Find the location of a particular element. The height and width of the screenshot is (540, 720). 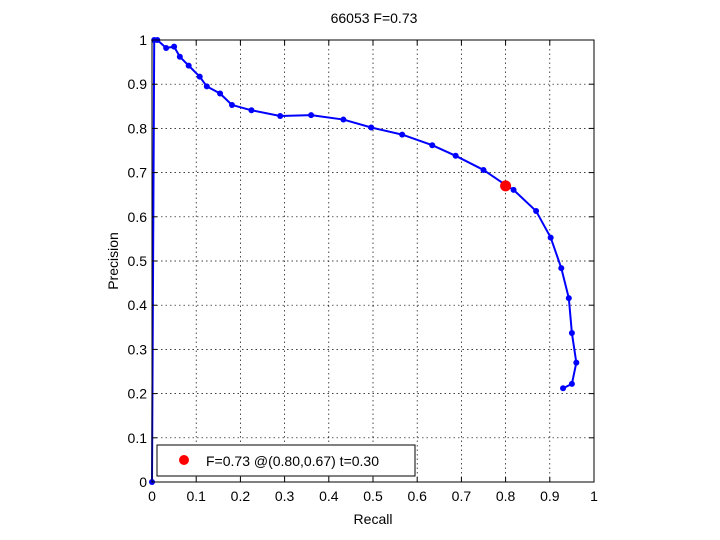

y-tick-label: 0 is located at coordinates (143, 482).